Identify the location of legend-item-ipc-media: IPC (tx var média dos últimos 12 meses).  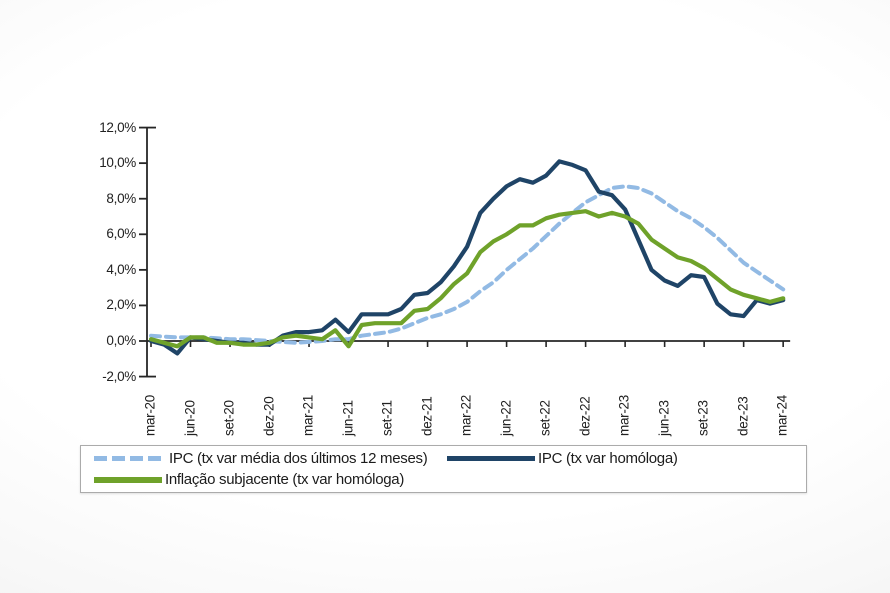
(261, 458).